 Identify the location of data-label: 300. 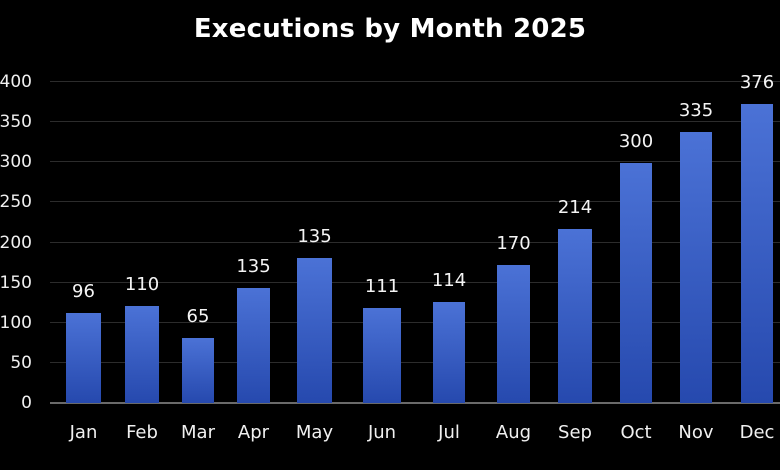
(636, 141).